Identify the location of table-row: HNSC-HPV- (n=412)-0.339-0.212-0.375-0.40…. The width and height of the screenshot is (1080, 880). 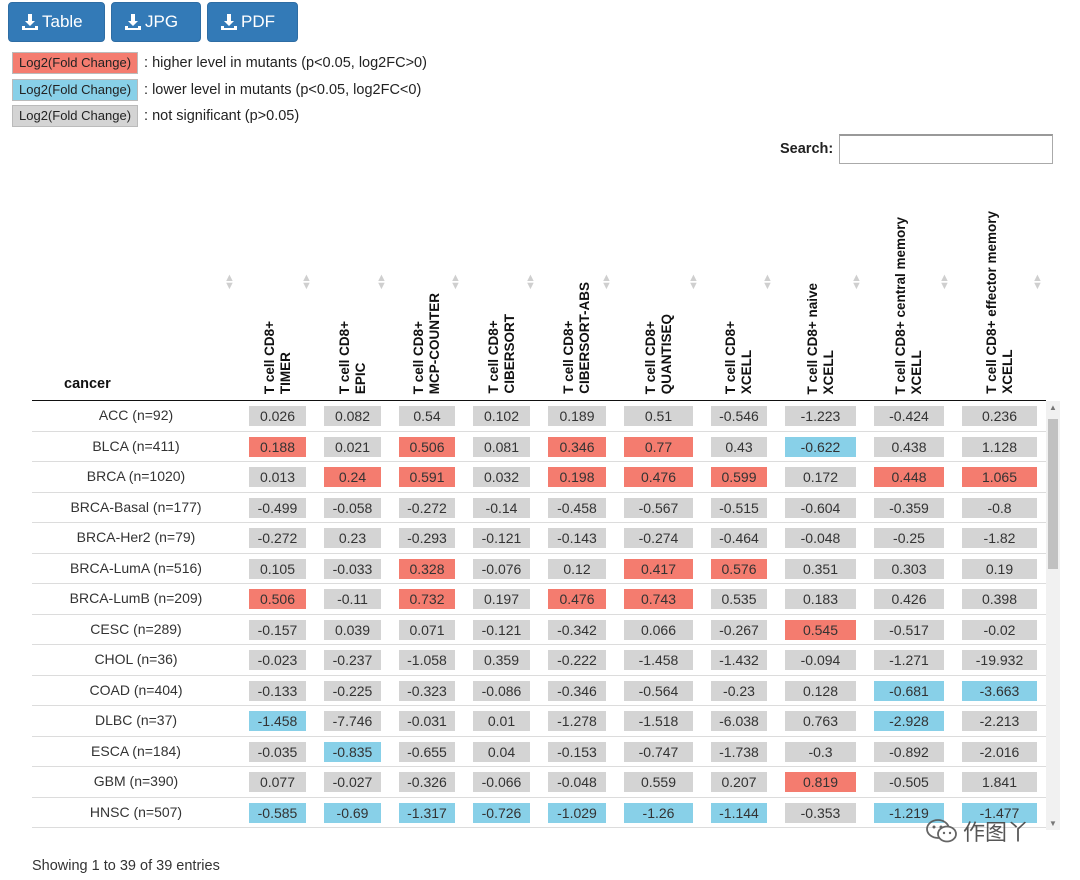
(539, 829).